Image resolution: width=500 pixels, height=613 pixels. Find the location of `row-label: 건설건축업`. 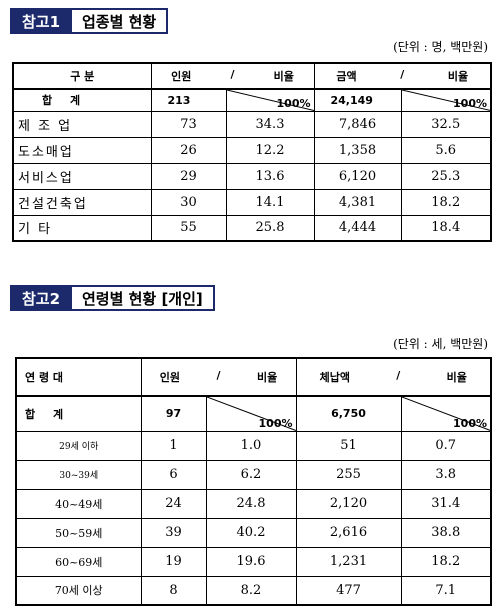

row-label: 건설건축업 is located at coordinates (82, 202).